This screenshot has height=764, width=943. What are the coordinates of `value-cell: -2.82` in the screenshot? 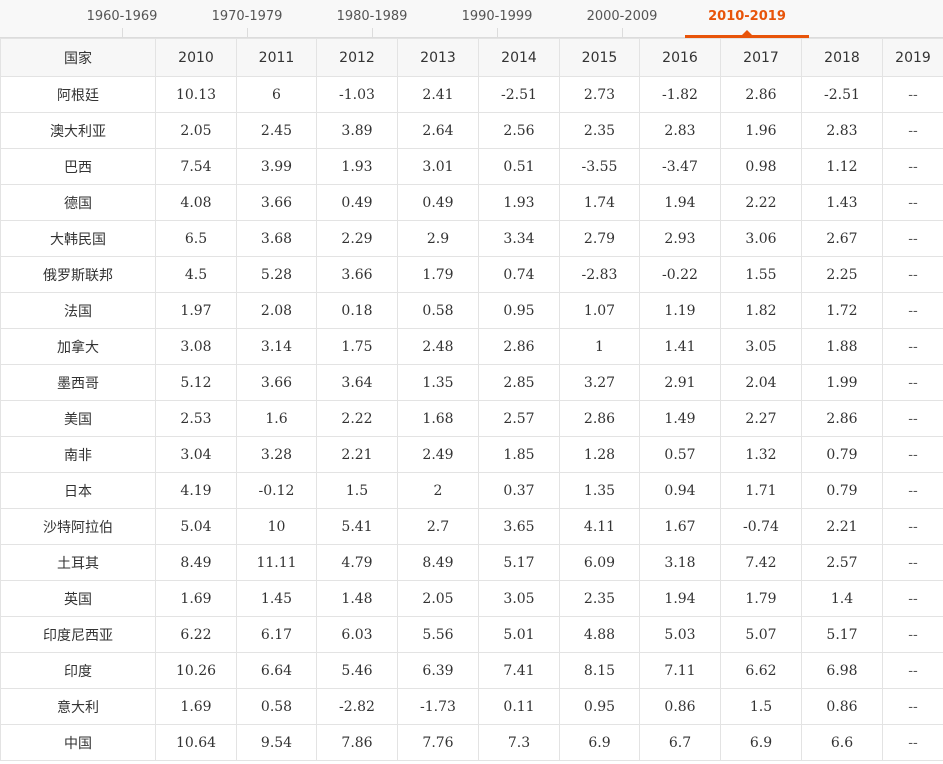 It's located at (357, 706).